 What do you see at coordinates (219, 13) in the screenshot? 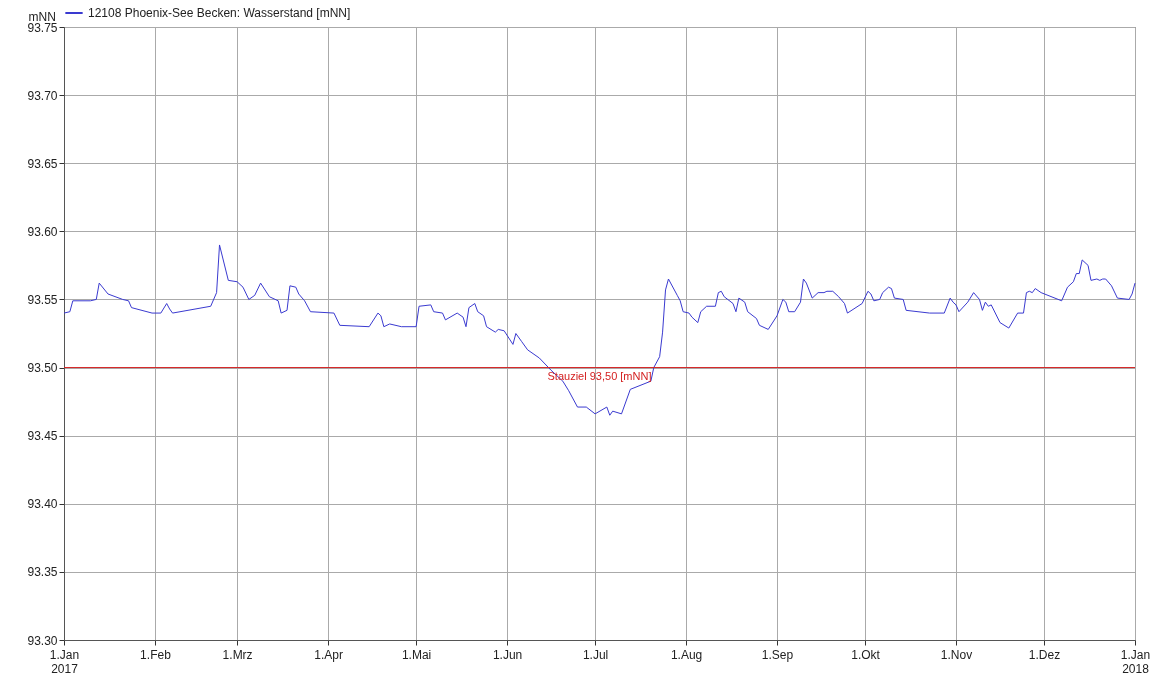
I see `legend-label: 12108 Phoenix-See Becken: Wasserstand [mNN]` at bounding box center [219, 13].